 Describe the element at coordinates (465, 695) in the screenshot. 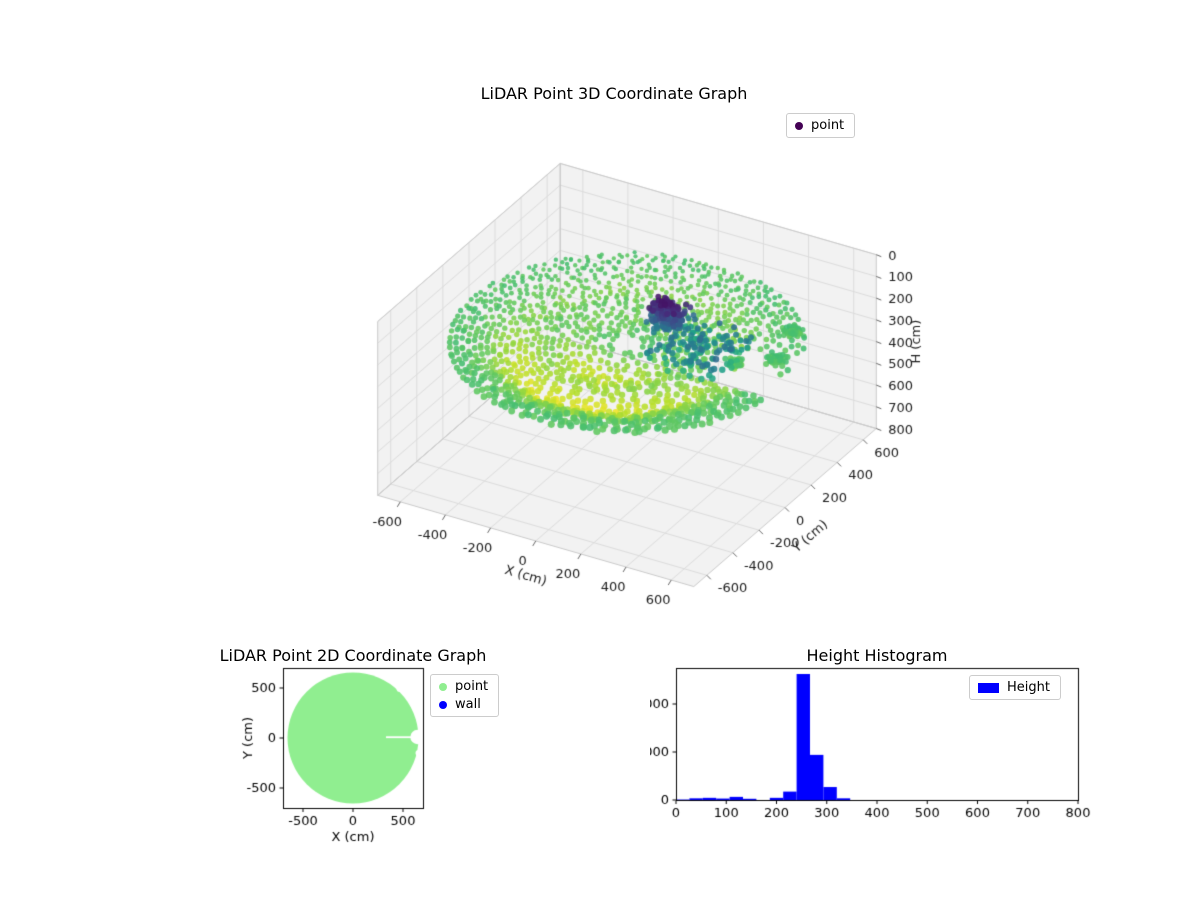

I see `2d-legend: point wall` at that location.